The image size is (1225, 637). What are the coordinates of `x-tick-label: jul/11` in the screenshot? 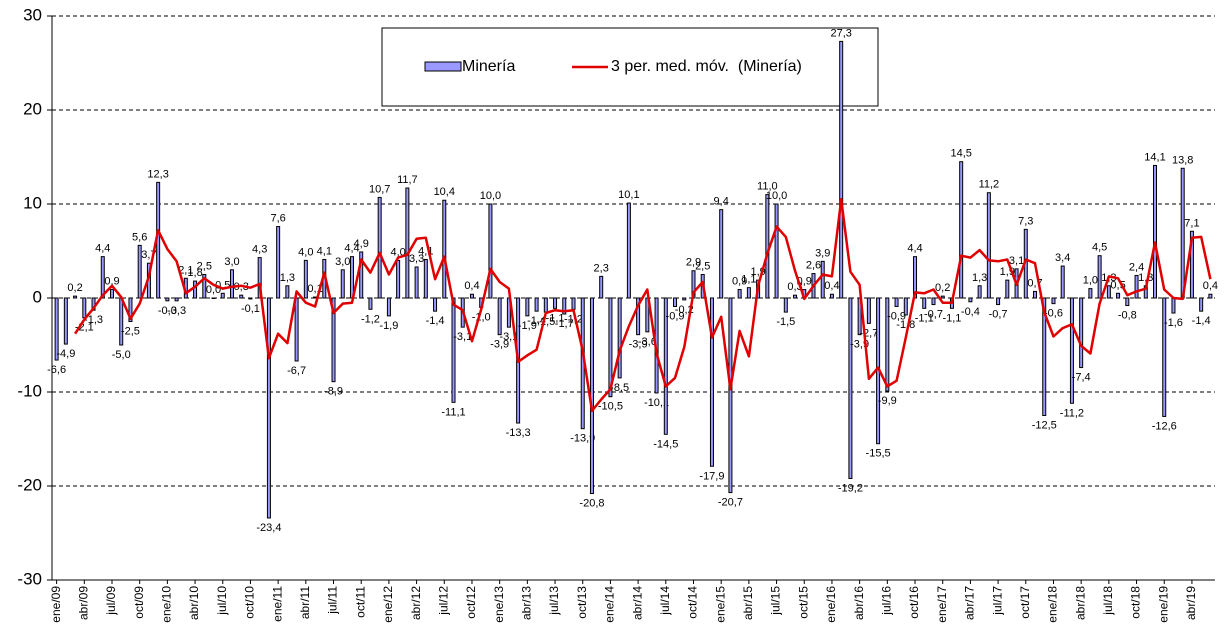 It's located at (333, 600).